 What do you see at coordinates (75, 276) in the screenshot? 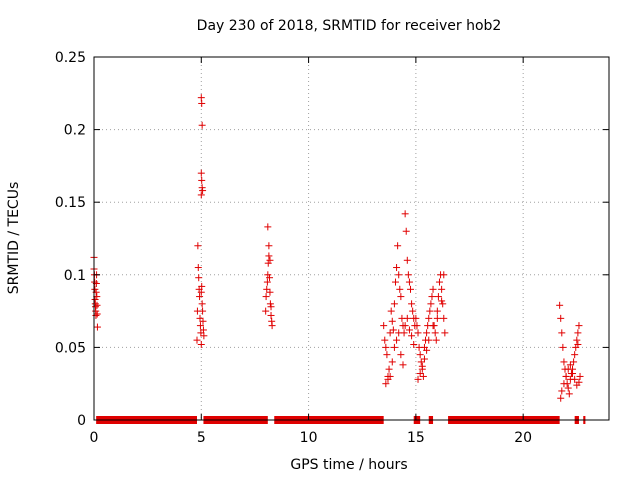
I see `y-tick-label: 0.1` at bounding box center [75, 276].